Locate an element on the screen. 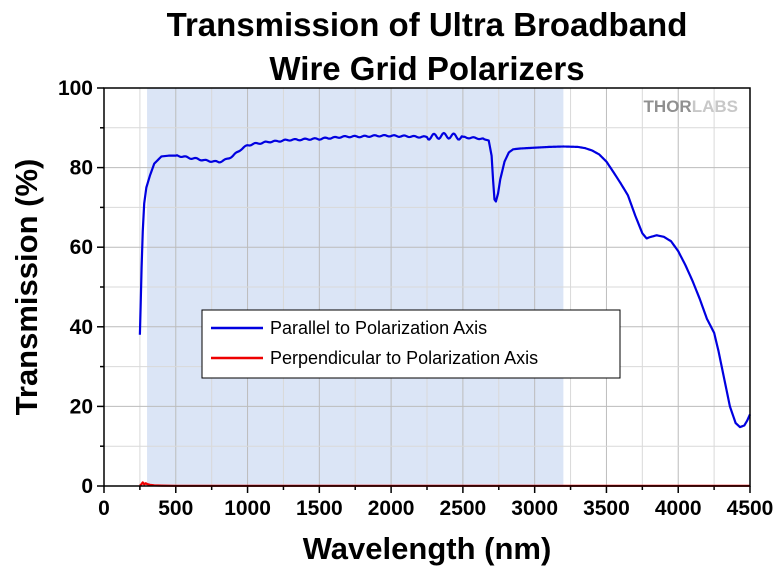 The width and height of the screenshot is (780, 570). y-tick-label: 20 is located at coordinates (81, 406).